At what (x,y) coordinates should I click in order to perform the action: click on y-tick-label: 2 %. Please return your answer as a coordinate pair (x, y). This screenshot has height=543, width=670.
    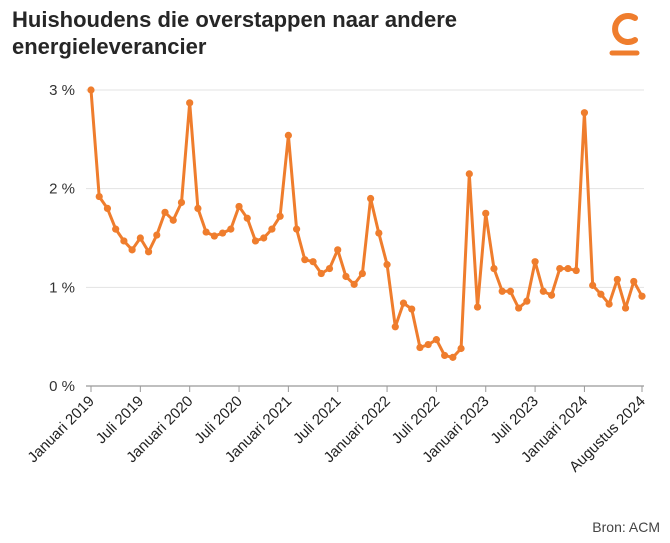
    Looking at the image, I should click on (62, 189).